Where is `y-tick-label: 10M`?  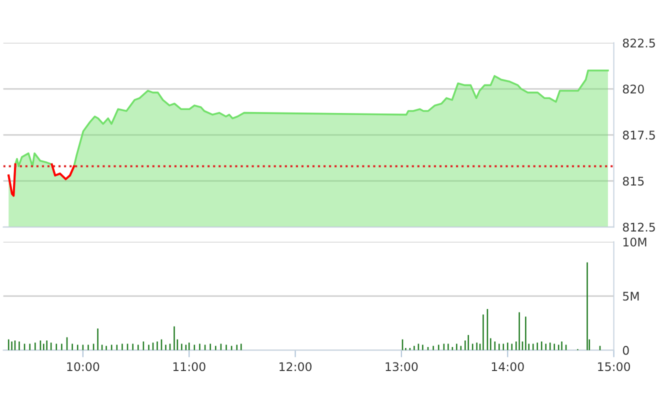
y-tick-label: 10M is located at coordinates (634, 242).